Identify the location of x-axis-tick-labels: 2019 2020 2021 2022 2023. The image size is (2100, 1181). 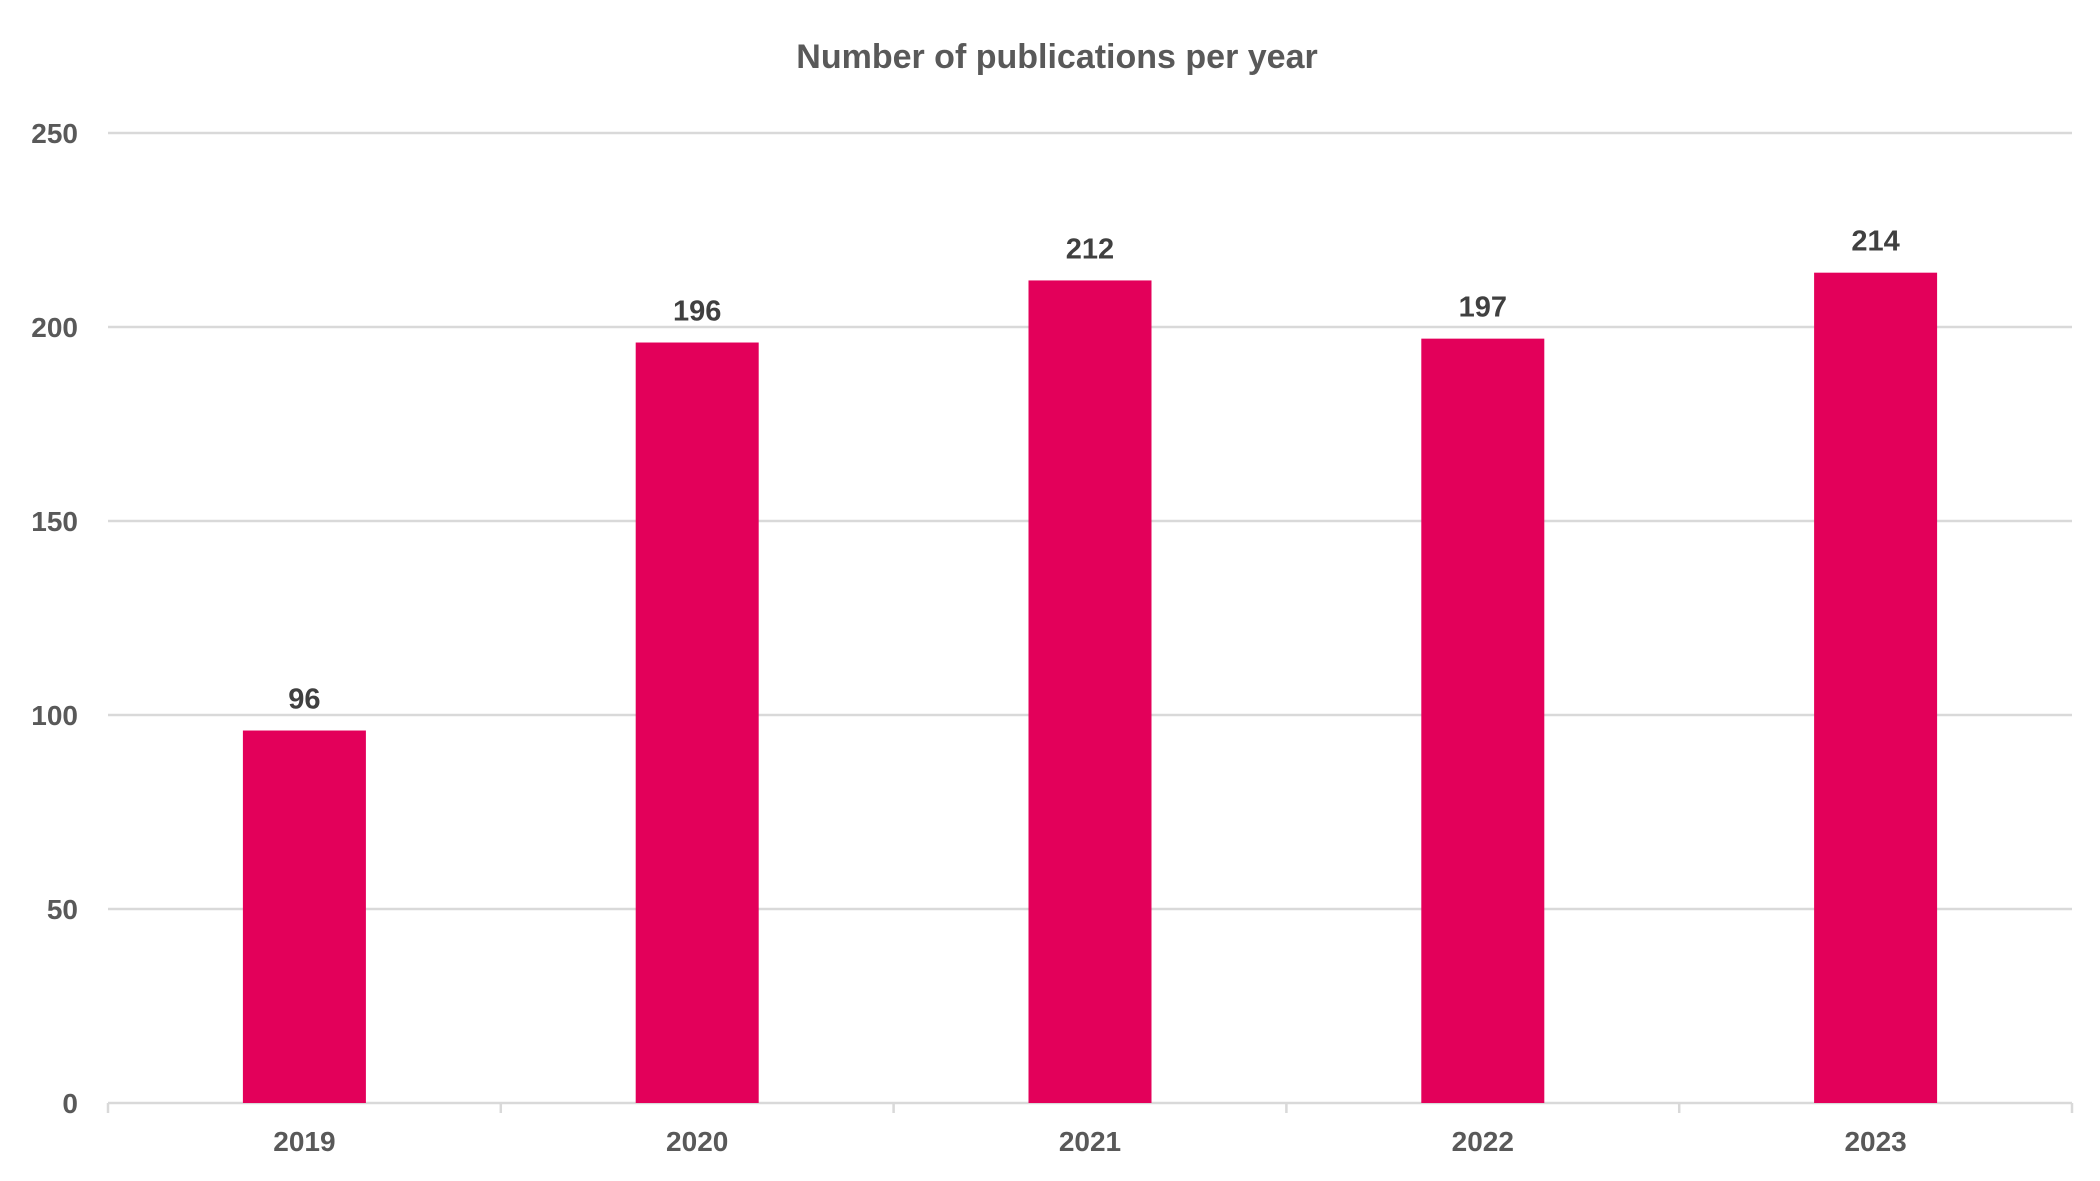
(1089, 1141).